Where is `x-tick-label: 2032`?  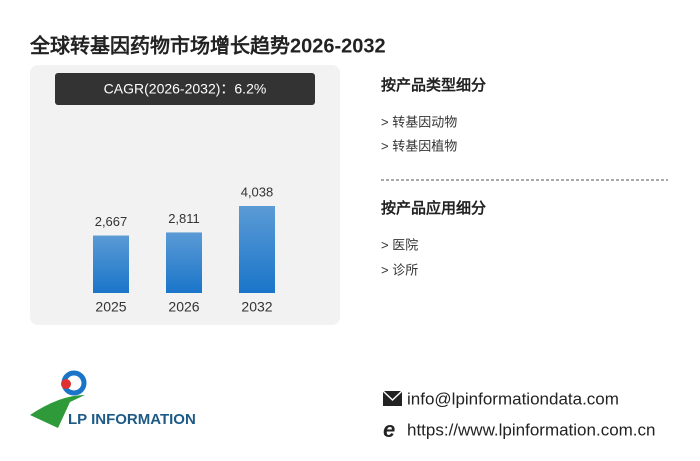
x-tick-label: 2032 is located at coordinates (256, 307).